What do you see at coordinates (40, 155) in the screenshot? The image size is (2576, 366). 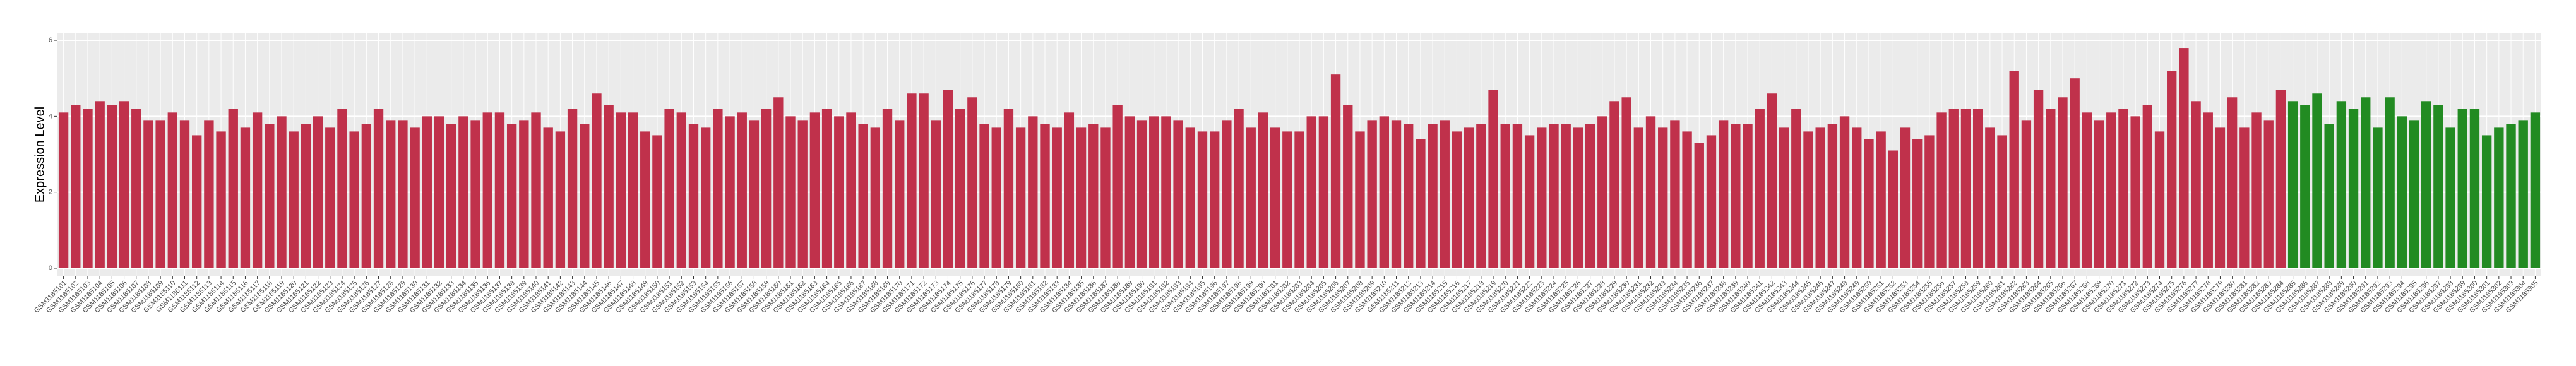 I see `y-axis-label: Expression Level` at bounding box center [40, 155].